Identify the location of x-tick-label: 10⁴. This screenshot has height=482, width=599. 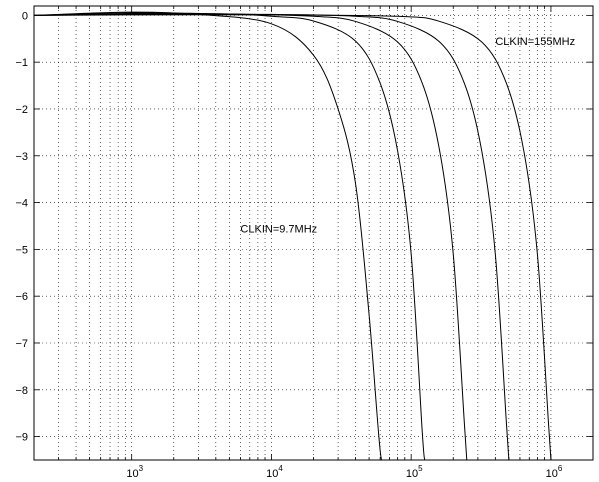
(274, 472).